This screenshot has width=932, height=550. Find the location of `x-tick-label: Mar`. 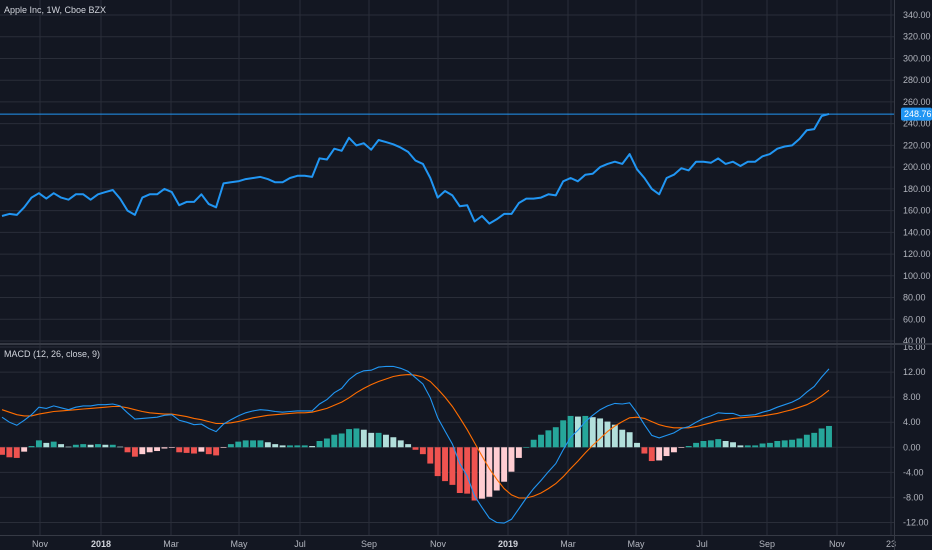

x-tick-label: Mar is located at coordinates (171, 544).